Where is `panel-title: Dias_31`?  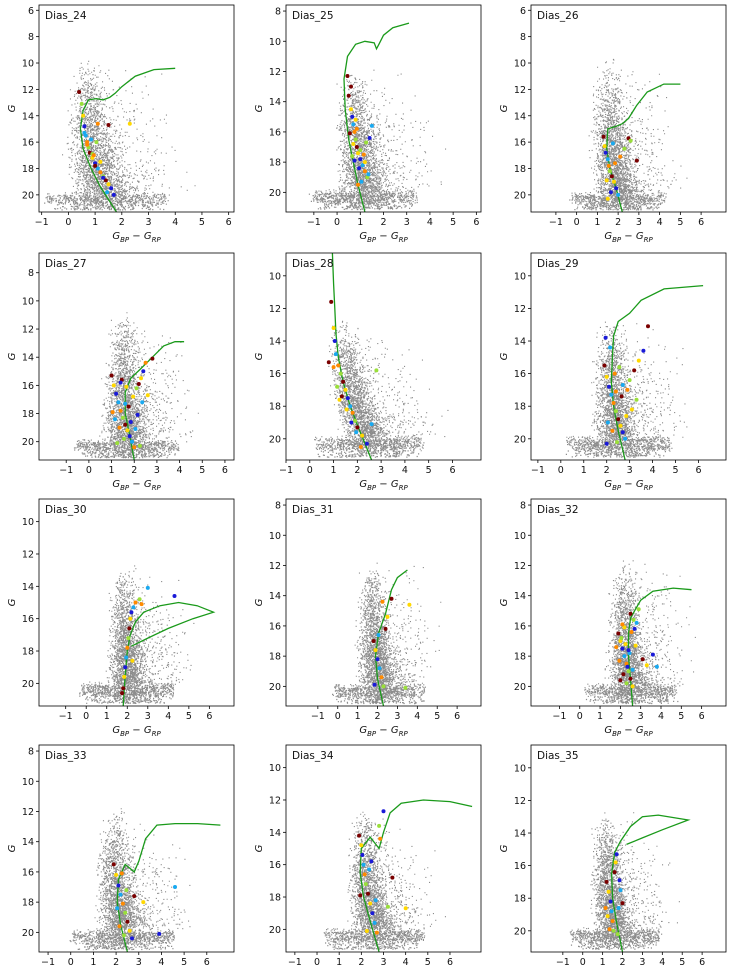 panel-title: Dias_31 is located at coordinates (313, 510).